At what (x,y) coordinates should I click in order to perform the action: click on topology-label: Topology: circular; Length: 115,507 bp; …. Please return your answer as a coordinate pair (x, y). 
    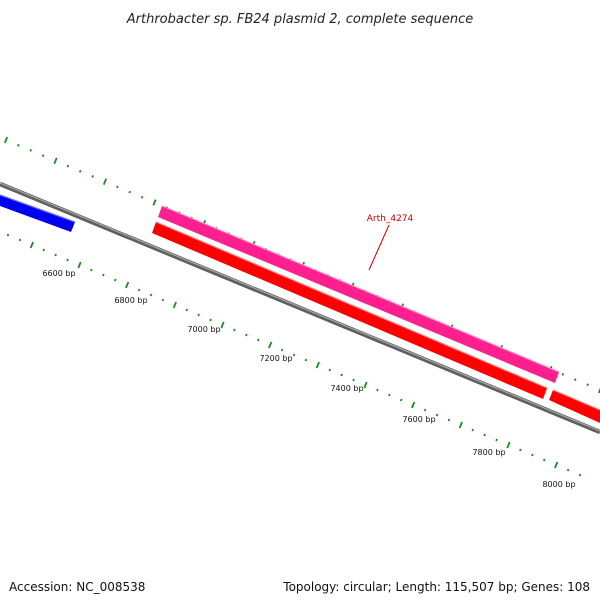
    Looking at the image, I should click on (436, 587).